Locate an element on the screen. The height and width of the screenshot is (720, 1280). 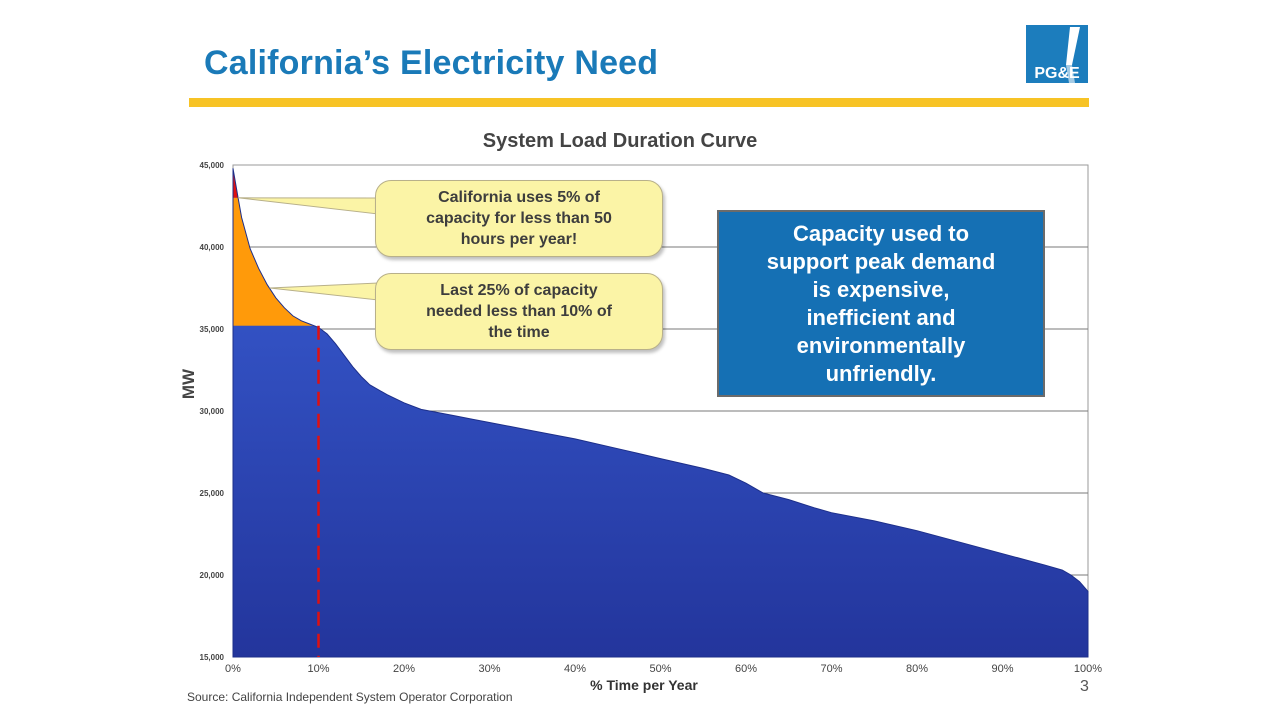
x-tick-label: 50% is located at coordinates (660, 669).